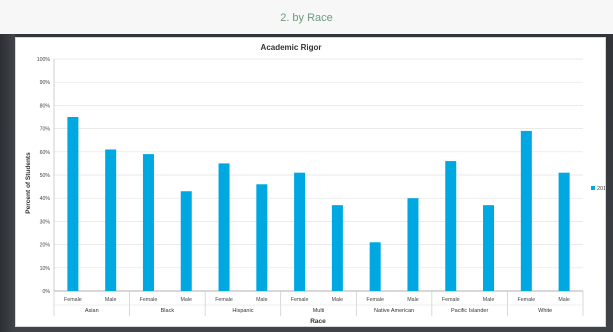  Describe the element at coordinates (44, 60) in the screenshot. I see `y-tick-label: 100%` at that location.